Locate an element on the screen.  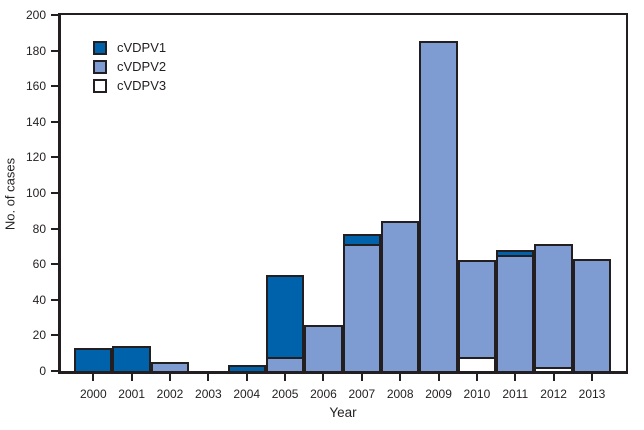
x-tick-label-2013: 2013 is located at coordinates (592, 394).